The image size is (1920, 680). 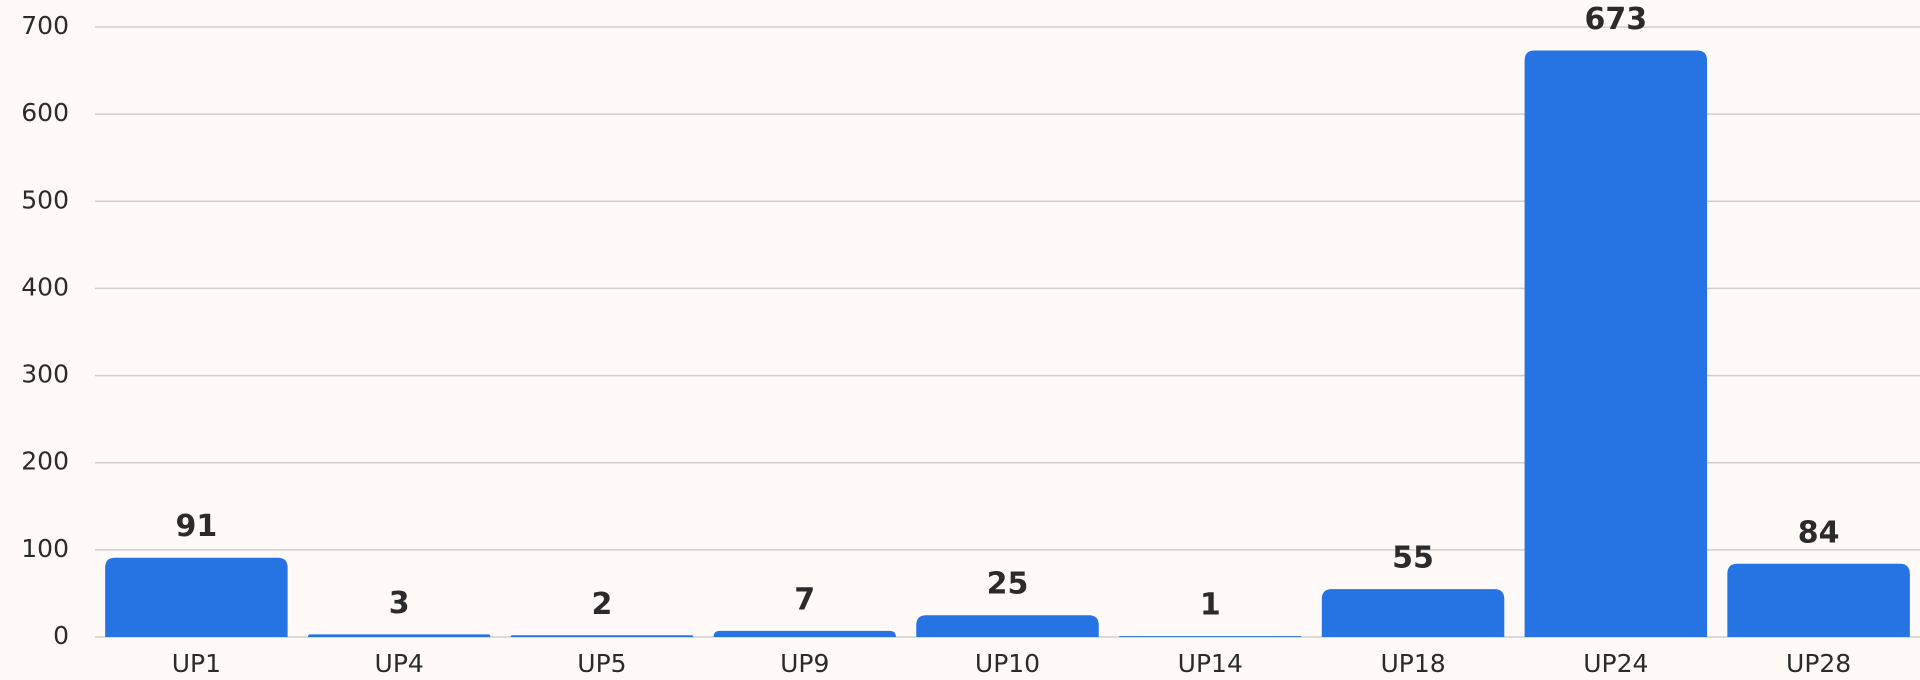 What do you see at coordinates (1819, 532) in the screenshot?
I see `value-label: 84` at bounding box center [1819, 532].